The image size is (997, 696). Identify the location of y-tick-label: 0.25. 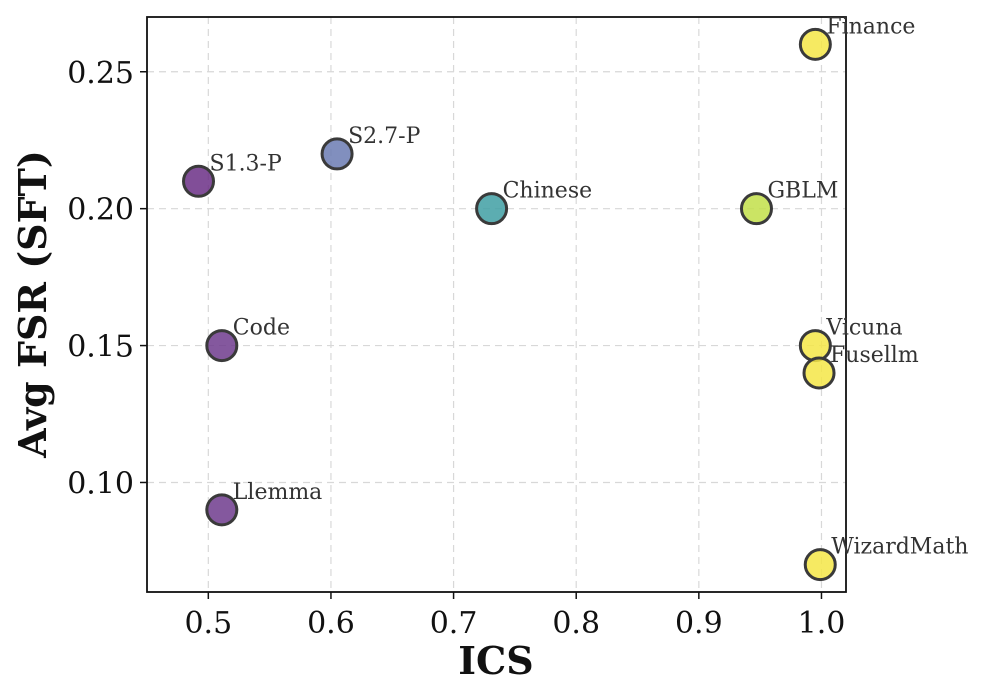
(100, 73).